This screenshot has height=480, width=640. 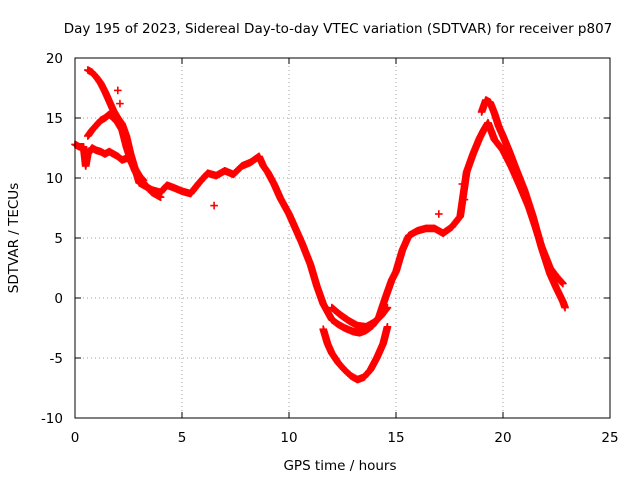 I want to click on x-tick-label: 5, so click(x=182, y=438).